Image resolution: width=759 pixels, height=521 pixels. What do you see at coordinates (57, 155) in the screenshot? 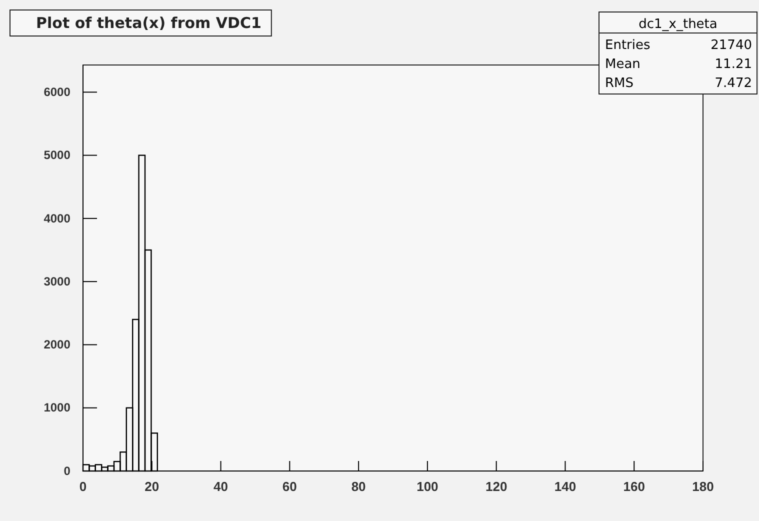
I see `y-tick-label: 5000` at bounding box center [57, 155].